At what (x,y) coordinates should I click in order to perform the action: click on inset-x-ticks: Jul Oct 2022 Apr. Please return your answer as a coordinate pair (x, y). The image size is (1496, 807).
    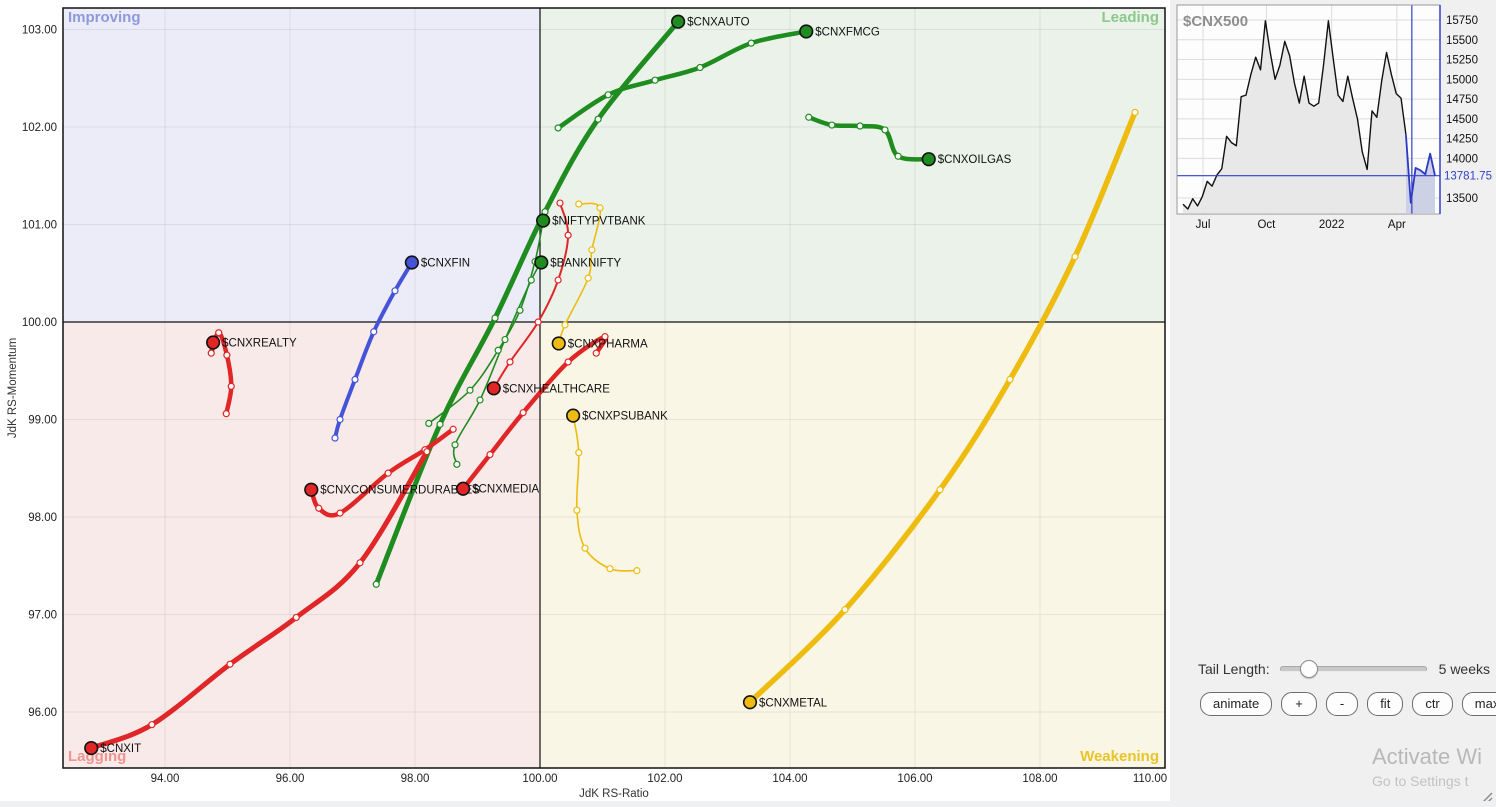
    Looking at the image, I should click on (1301, 225).